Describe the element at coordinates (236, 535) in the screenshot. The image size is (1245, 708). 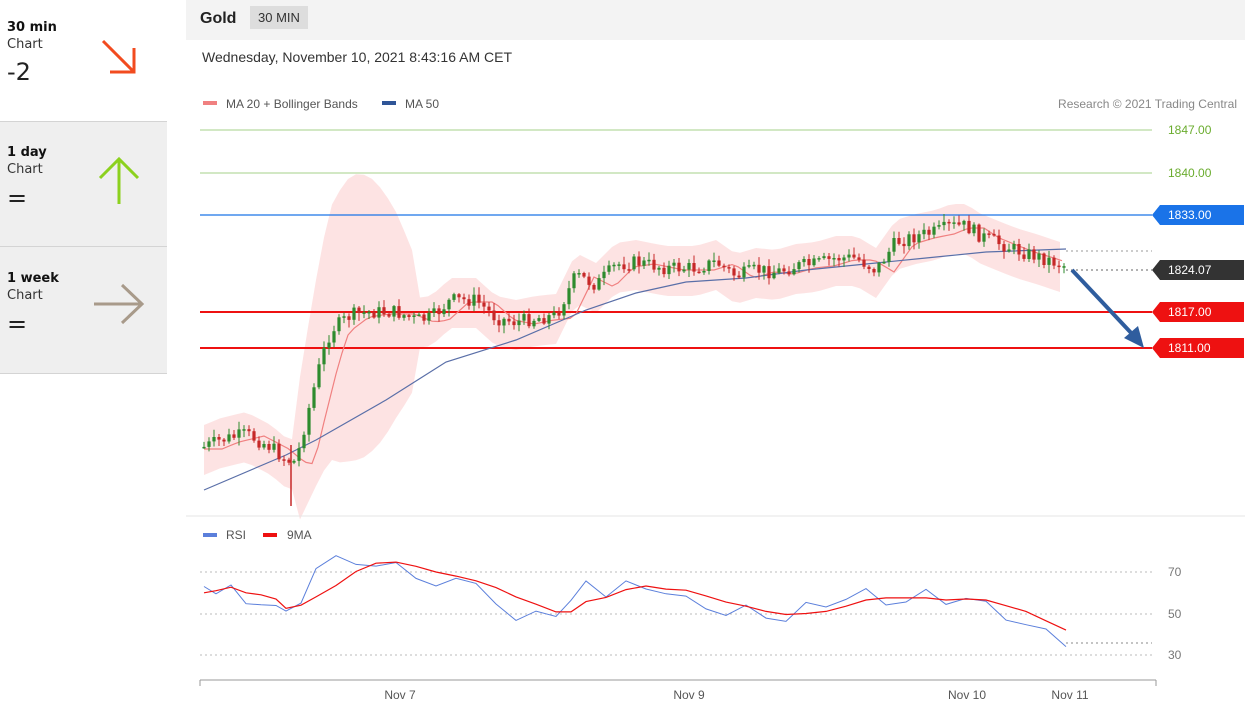
I see `rsi-legend-label: RSI` at that location.